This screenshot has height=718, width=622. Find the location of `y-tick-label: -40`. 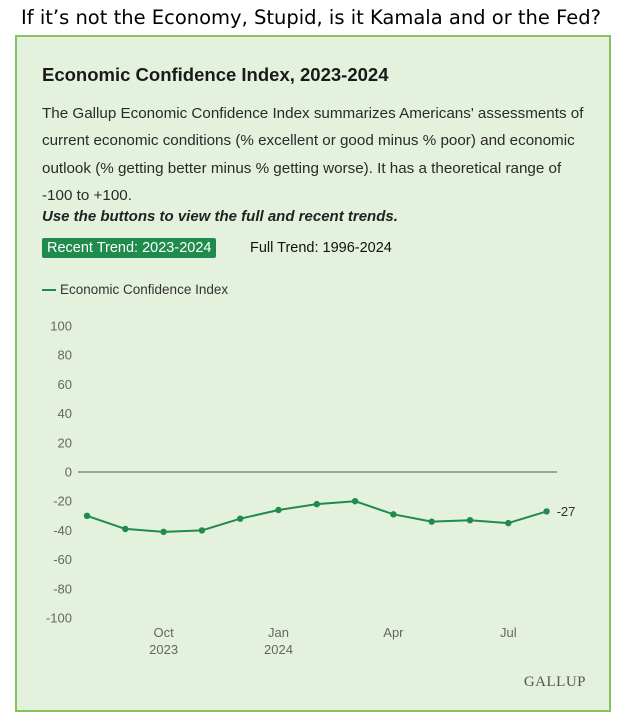

y-tick-label: -40 is located at coordinates (62, 530).